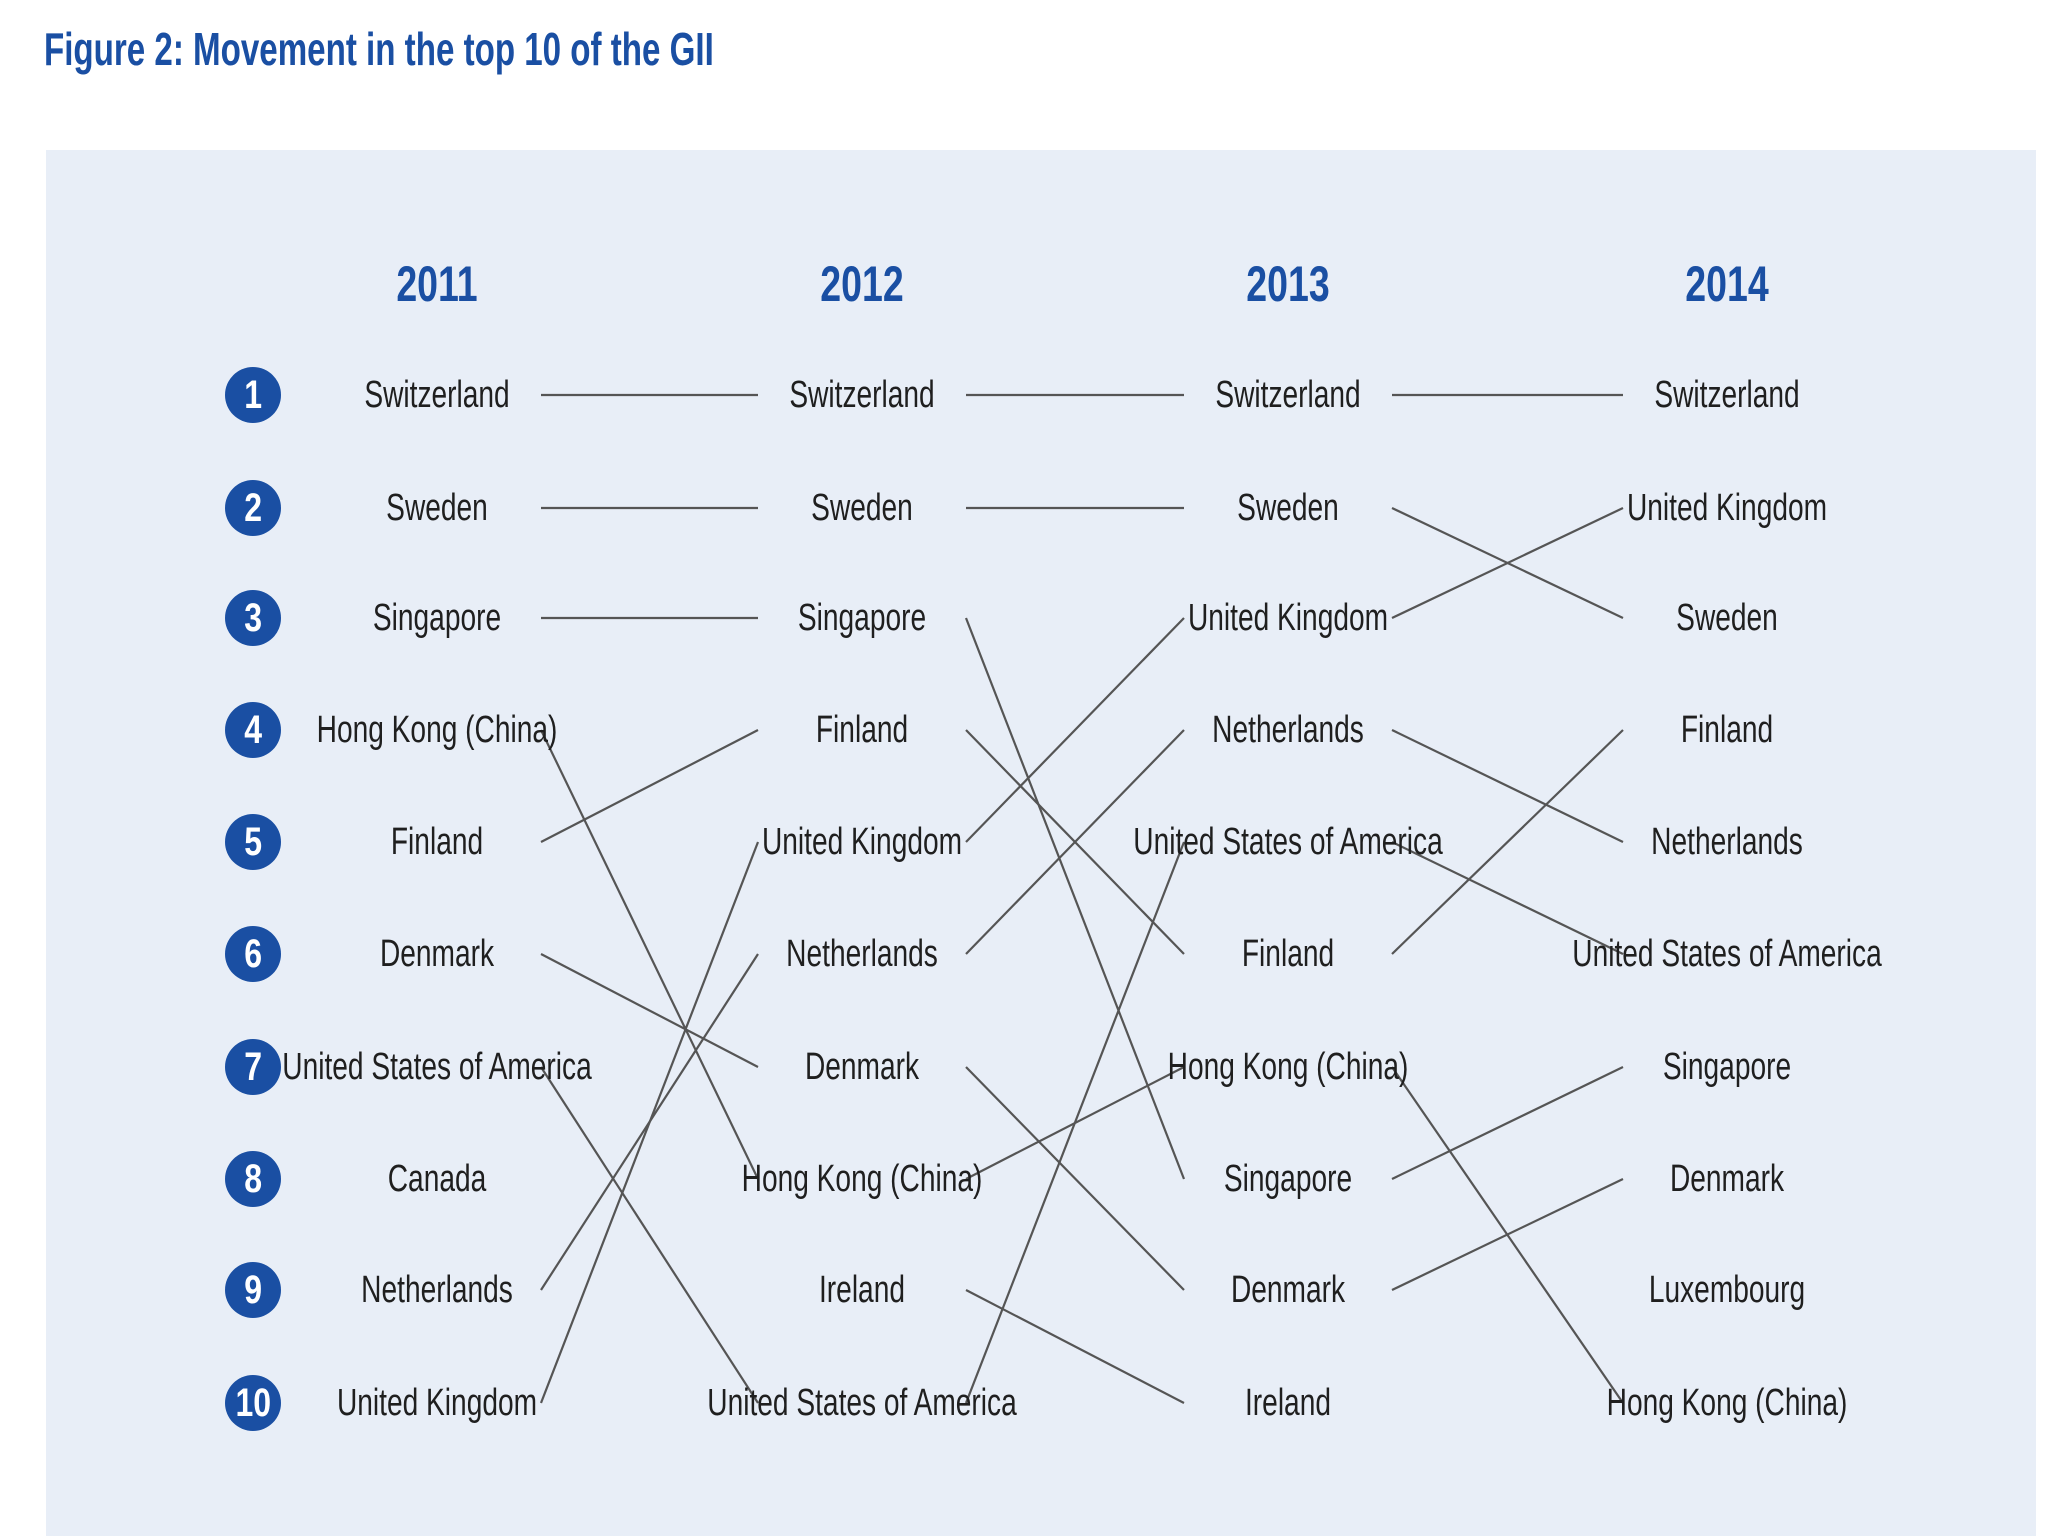 This screenshot has width=2048, height=1536. What do you see at coordinates (253, 618) in the screenshot?
I see `rank-badge-3: 3` at bounding box center [253, 618].